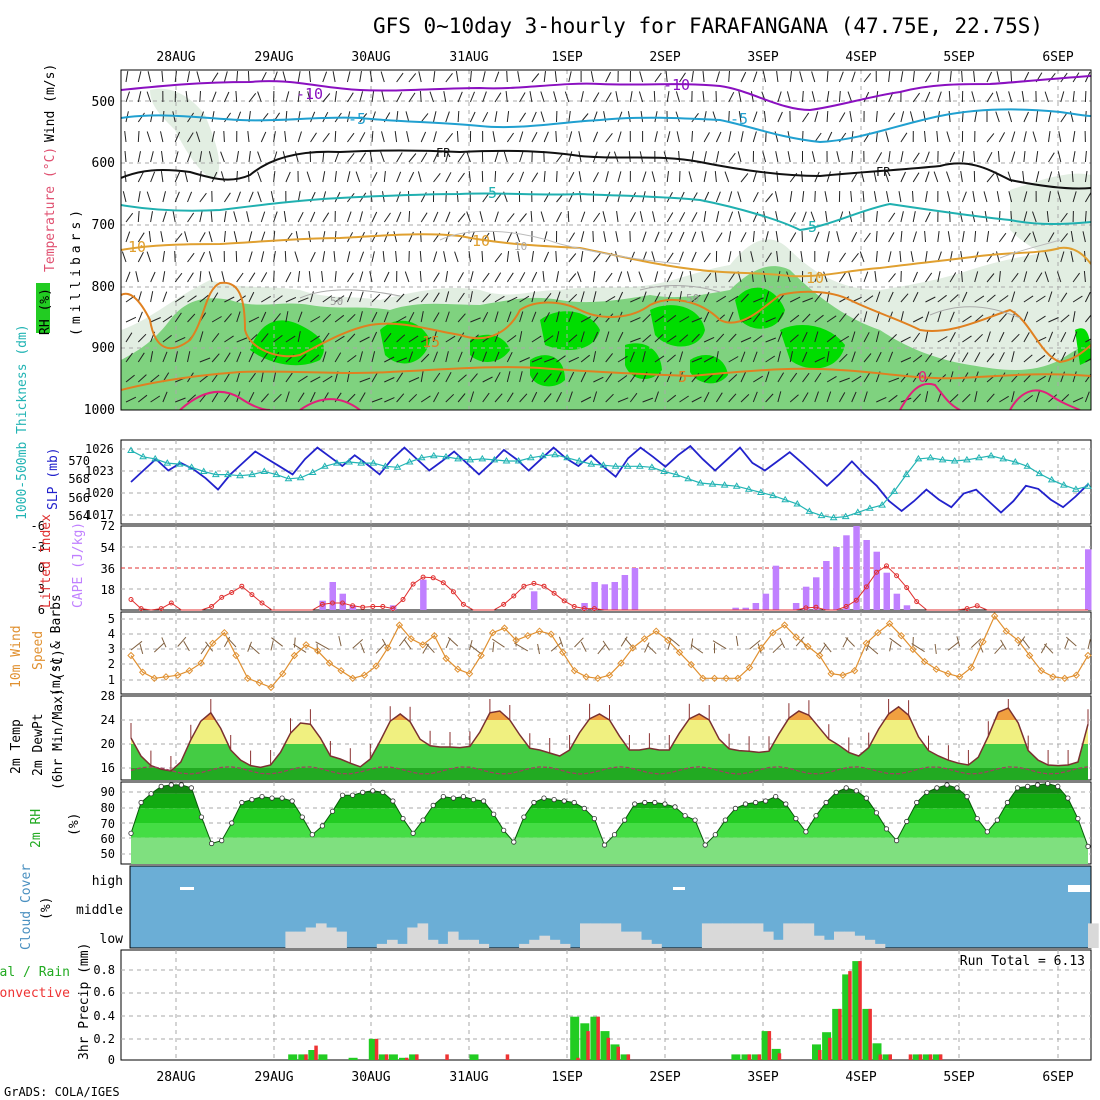 Image resolution: width=1100 pixels, height=1100 pixels. Describe the element at coordinates (484, 945) in the screenshot. I see `cloud-low-block` at that location.